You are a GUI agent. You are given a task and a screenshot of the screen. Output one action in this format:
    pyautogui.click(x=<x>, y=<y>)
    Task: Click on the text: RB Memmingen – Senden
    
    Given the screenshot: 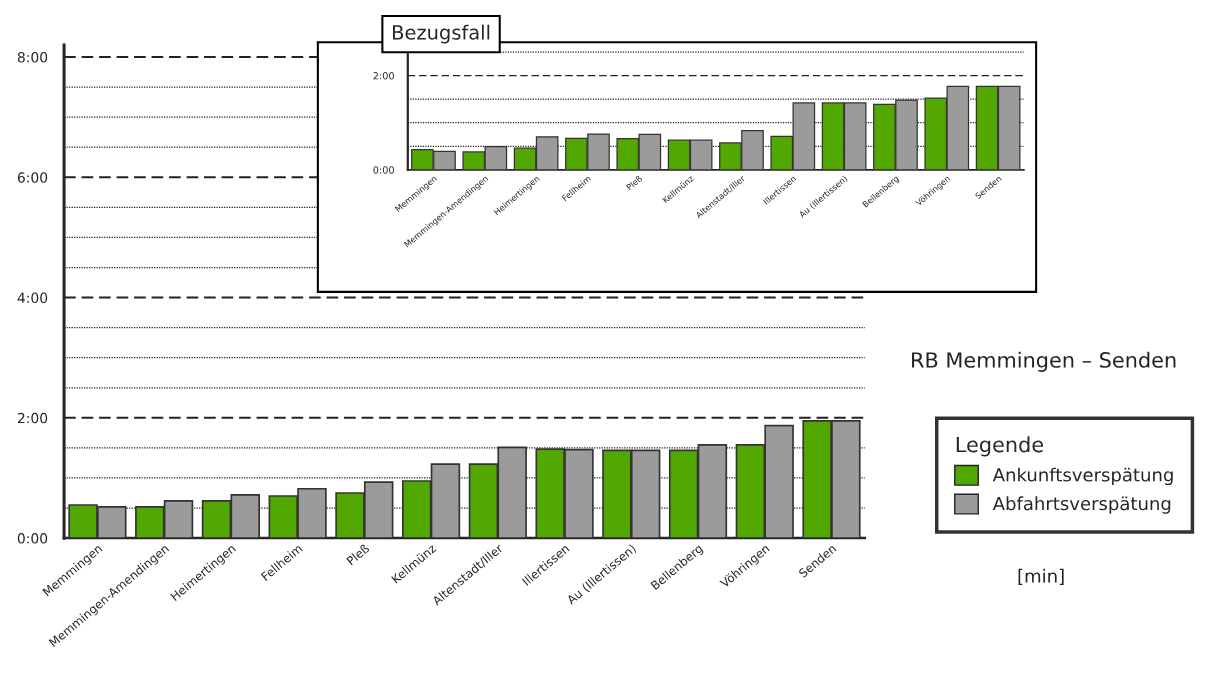 What is the action you would take?
    pyautogui.click(x=1044, y=361)
    